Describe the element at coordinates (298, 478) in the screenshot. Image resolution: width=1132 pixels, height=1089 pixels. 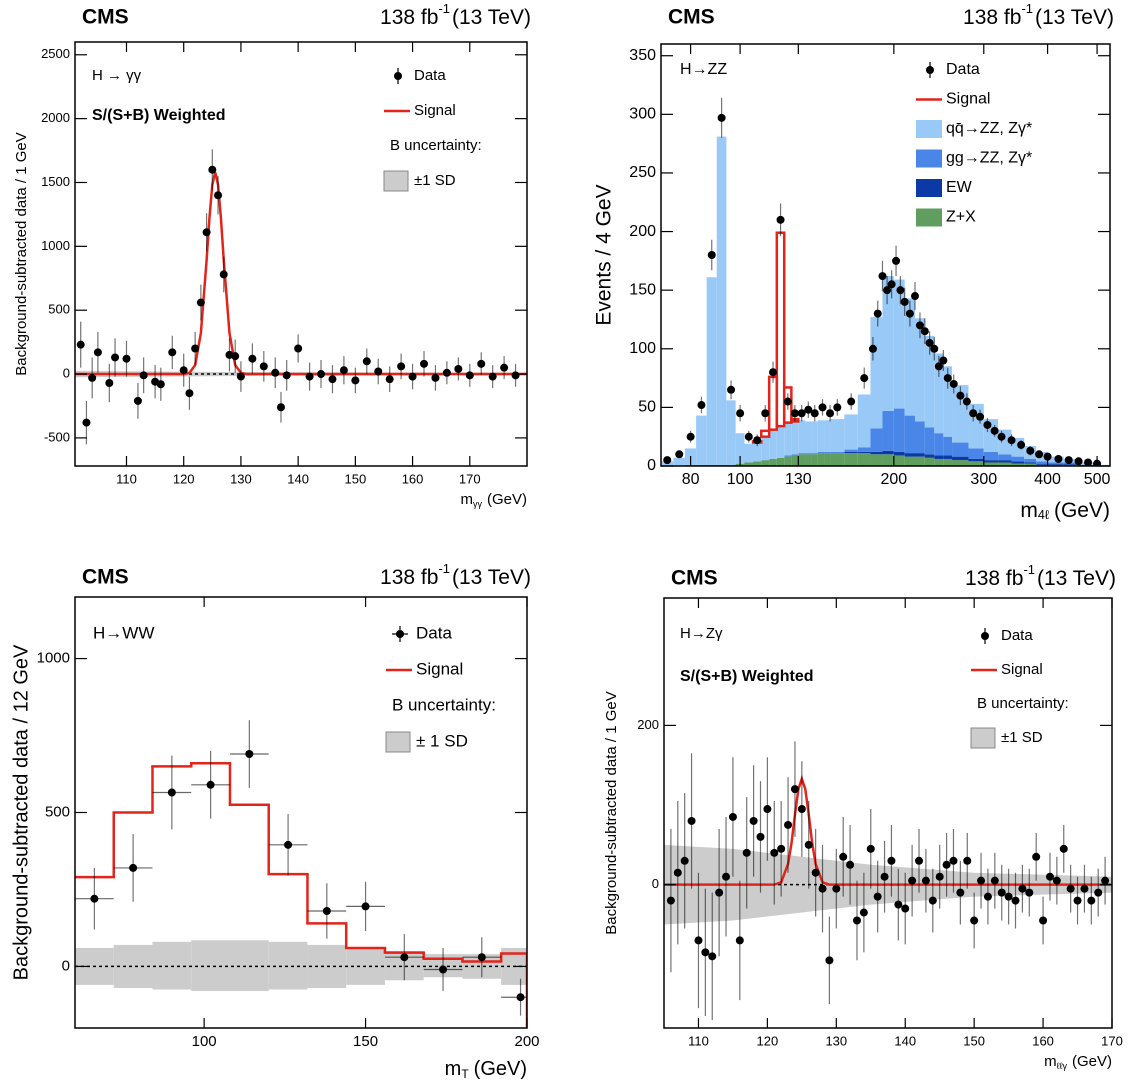
I see `x-tick-label: 140` at that location.